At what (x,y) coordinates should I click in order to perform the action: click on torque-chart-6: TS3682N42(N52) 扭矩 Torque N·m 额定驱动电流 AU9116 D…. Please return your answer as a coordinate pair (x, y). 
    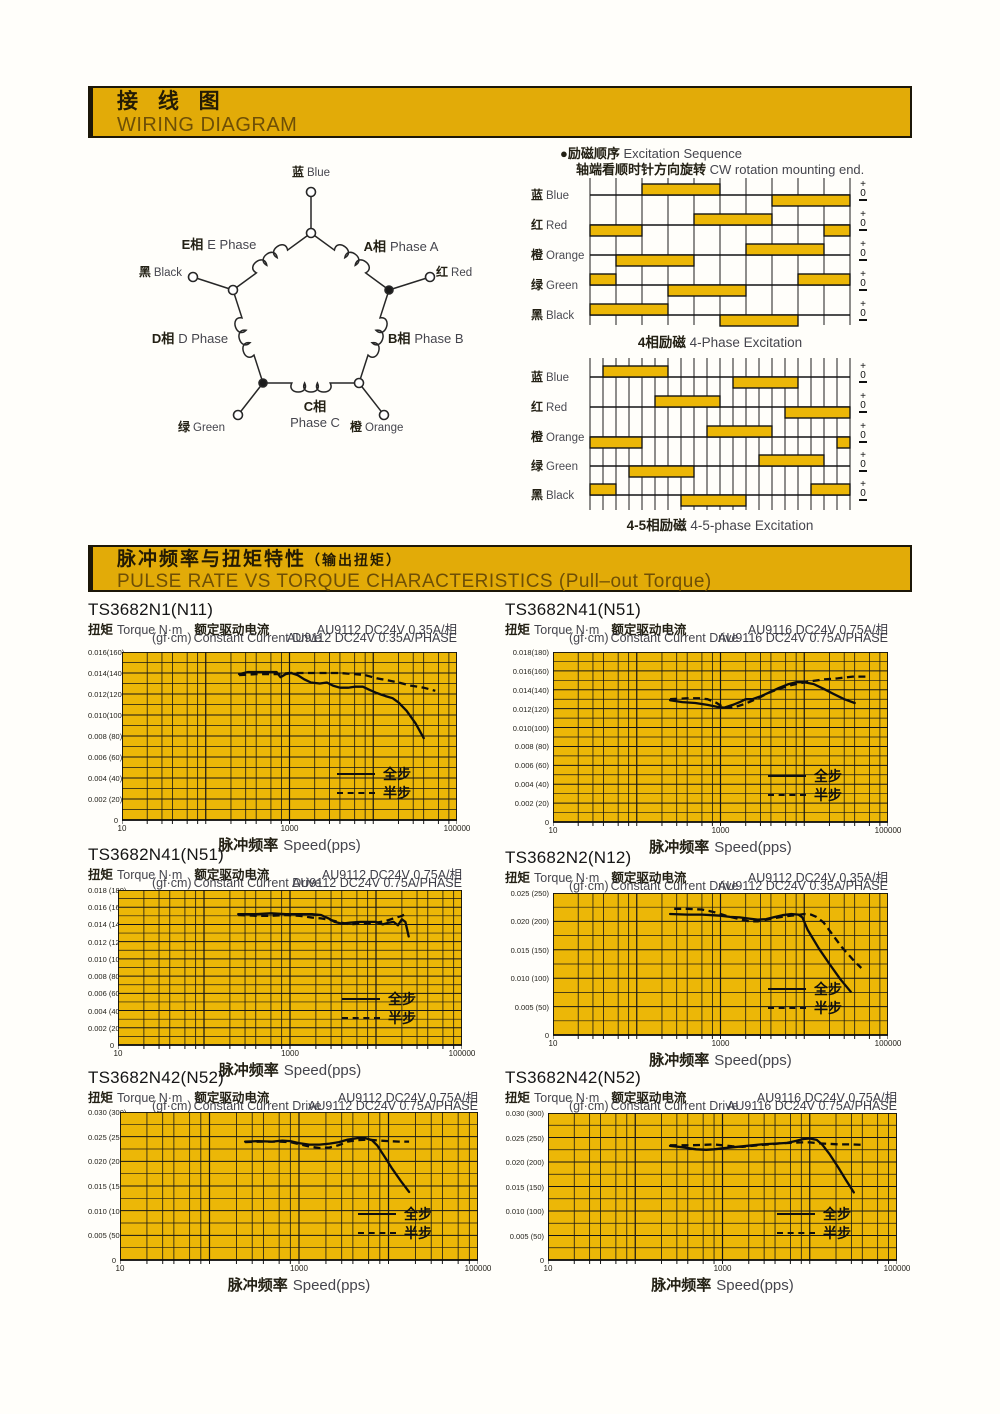
    Looking at the image, I should click on (707, 1182).